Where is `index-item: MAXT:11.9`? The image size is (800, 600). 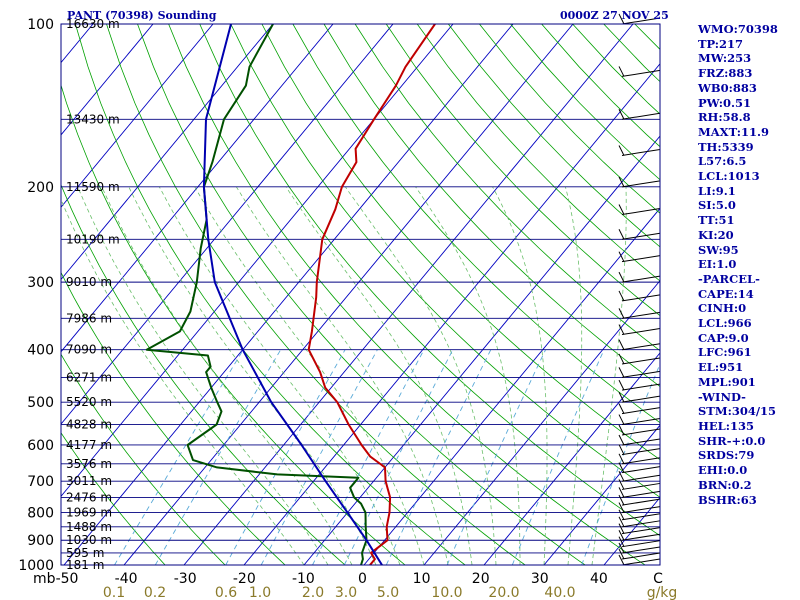
index-item: MAXT:11.9 is located at coordinates (733, 131).